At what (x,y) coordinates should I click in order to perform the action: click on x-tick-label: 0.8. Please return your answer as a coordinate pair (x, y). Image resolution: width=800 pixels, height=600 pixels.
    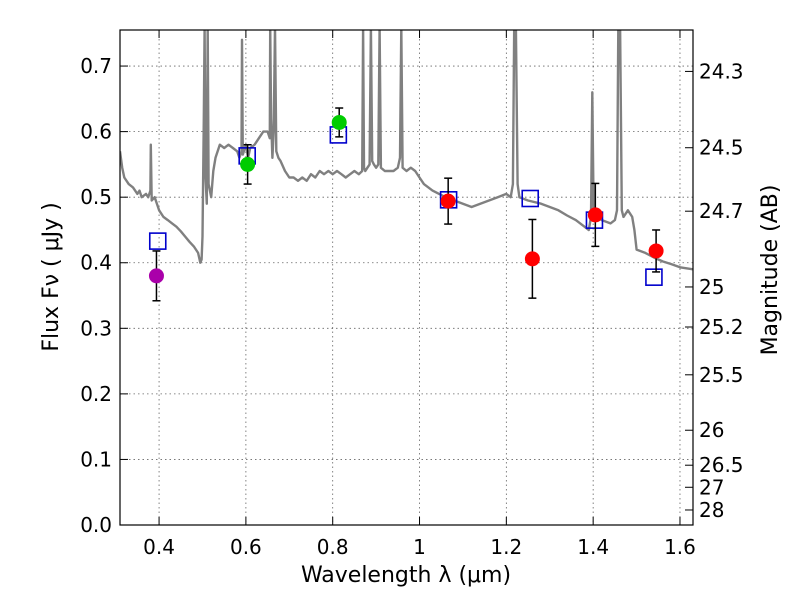
    Looking at the image, I should click on (333, 547).